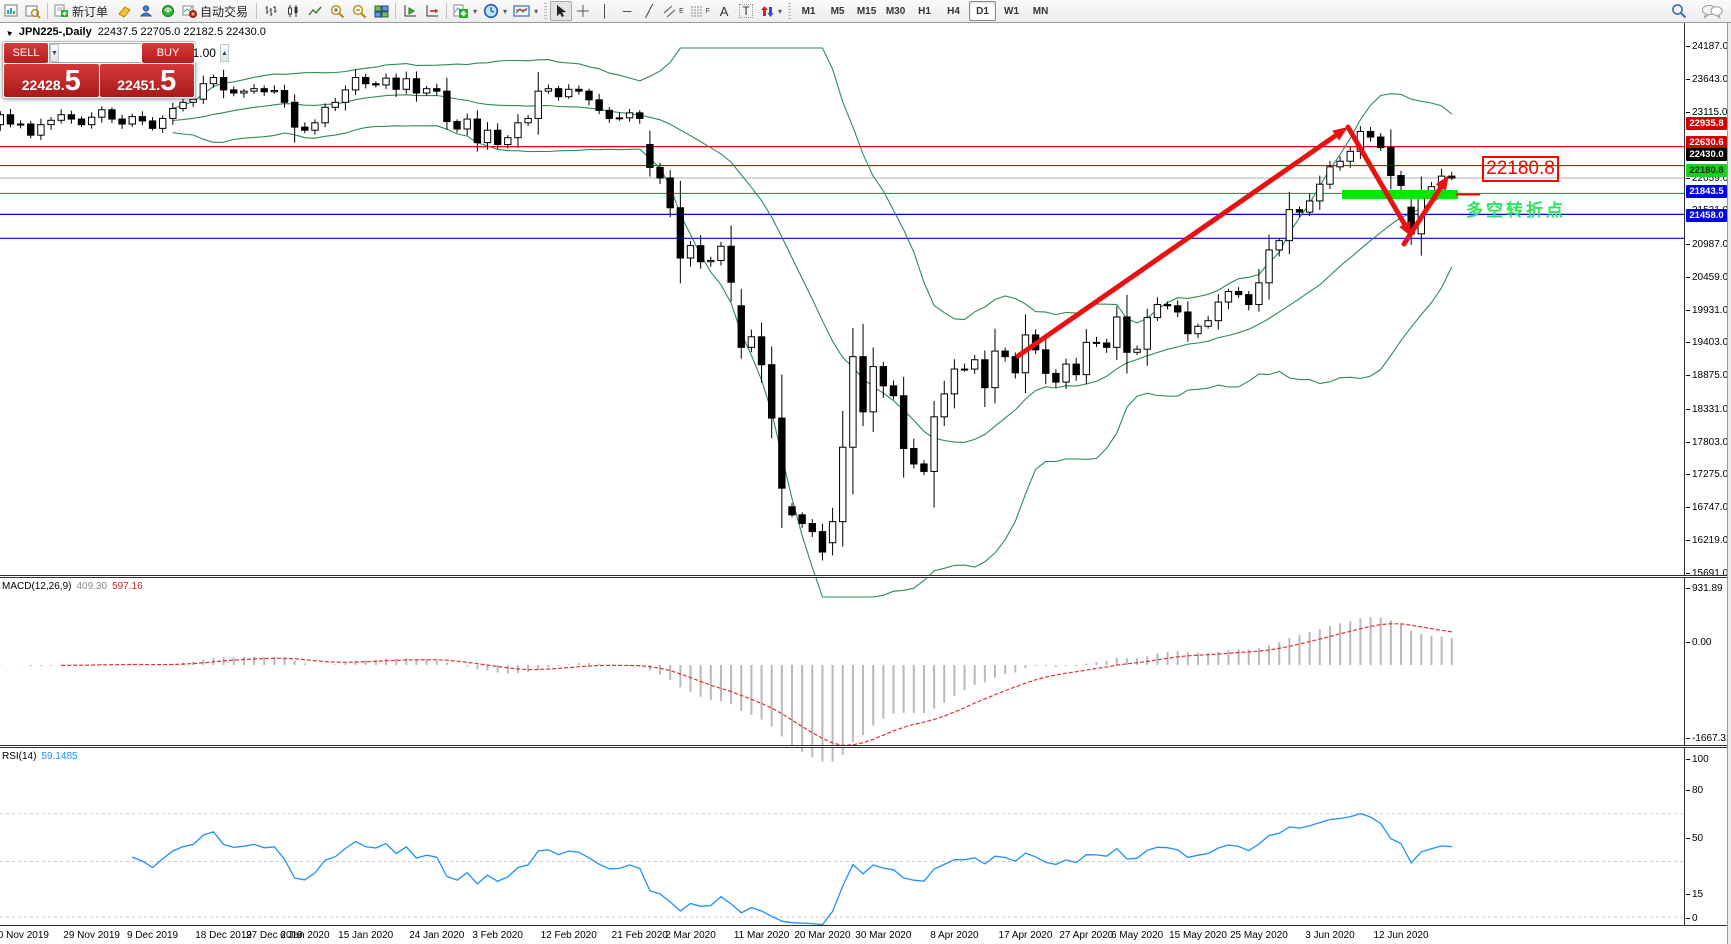 Image resolution: width=1731 pixels, height=944 pixels. Describe the element at coordinates (895, 11) in the screenshot. I see `timeframe-button-M30: M30` at that location.